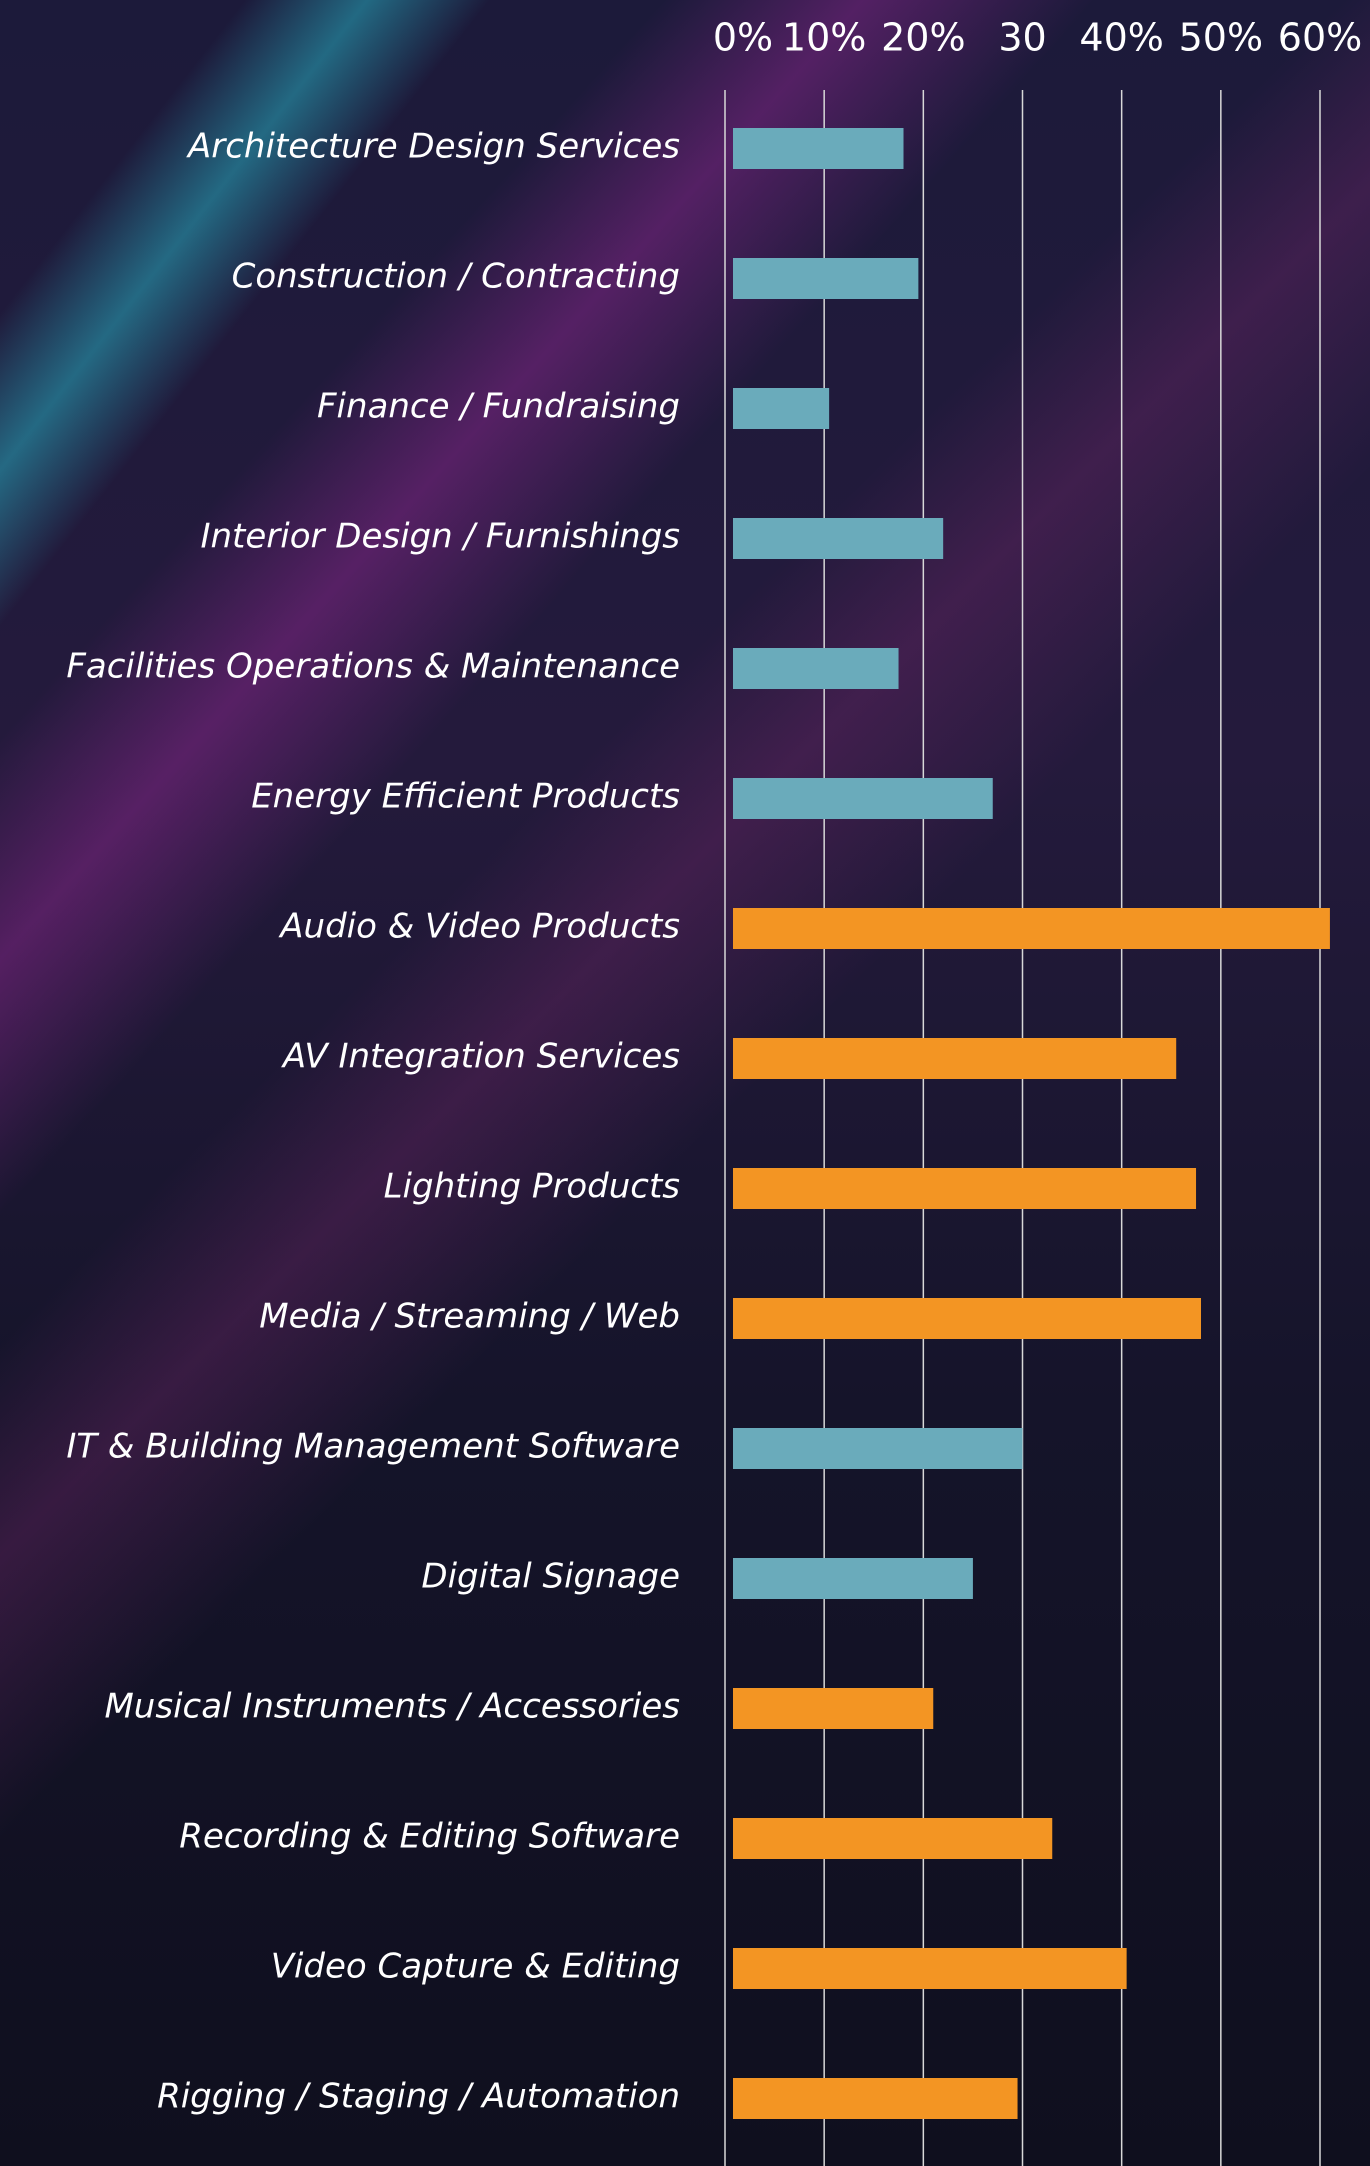 The height and width of the screenshot is (2166, 1370). Describe the element at coordinates (923, 38) in the screenshot. I see `x-tick-label: 20%` at that location.